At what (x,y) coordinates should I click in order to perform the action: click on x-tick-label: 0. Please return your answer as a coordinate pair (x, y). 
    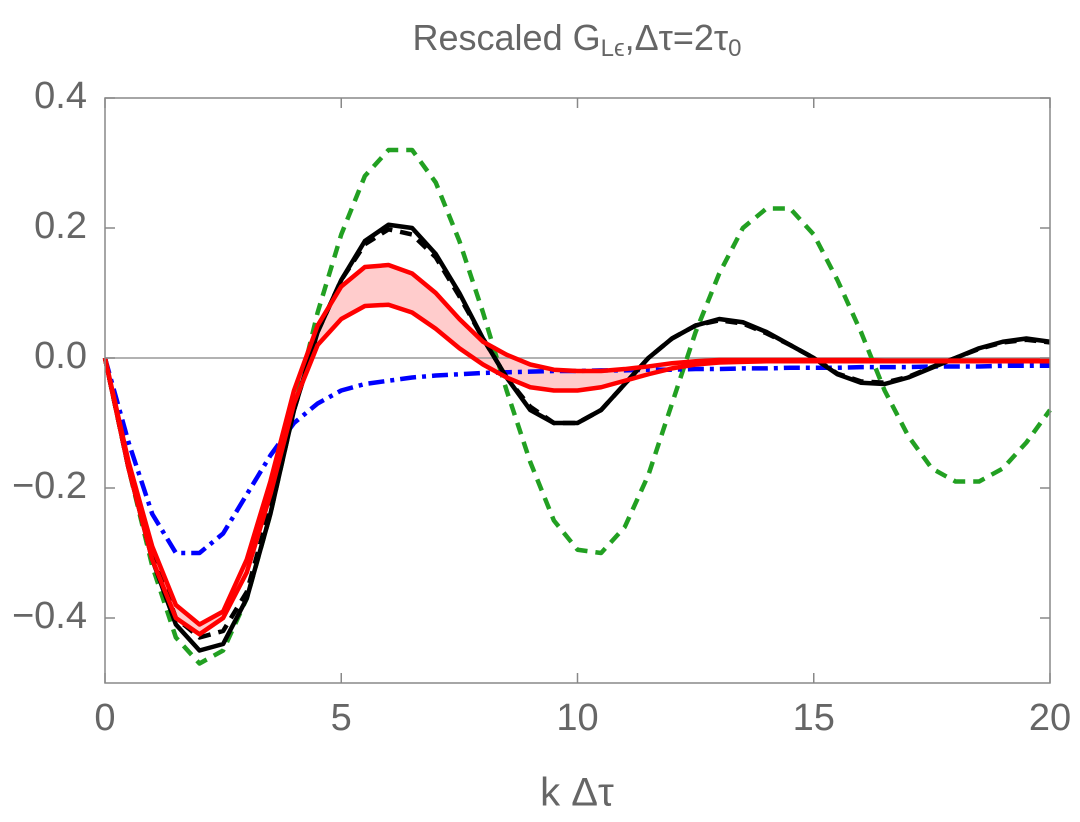
    Looking at the image, I should click on (104, 718).